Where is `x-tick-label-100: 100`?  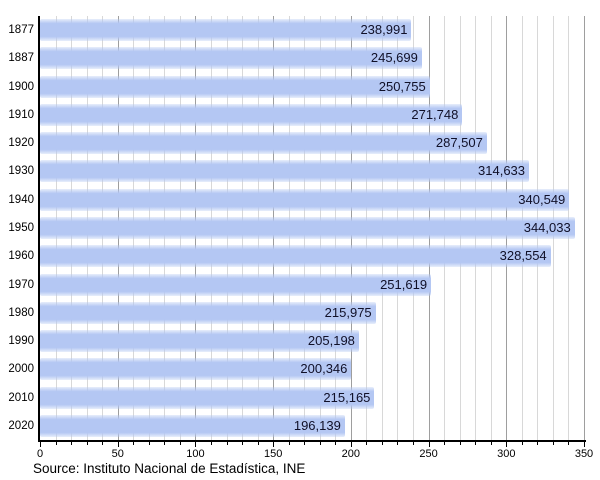
x-tick-label-100: 100 is located at coordinates (195, 454).